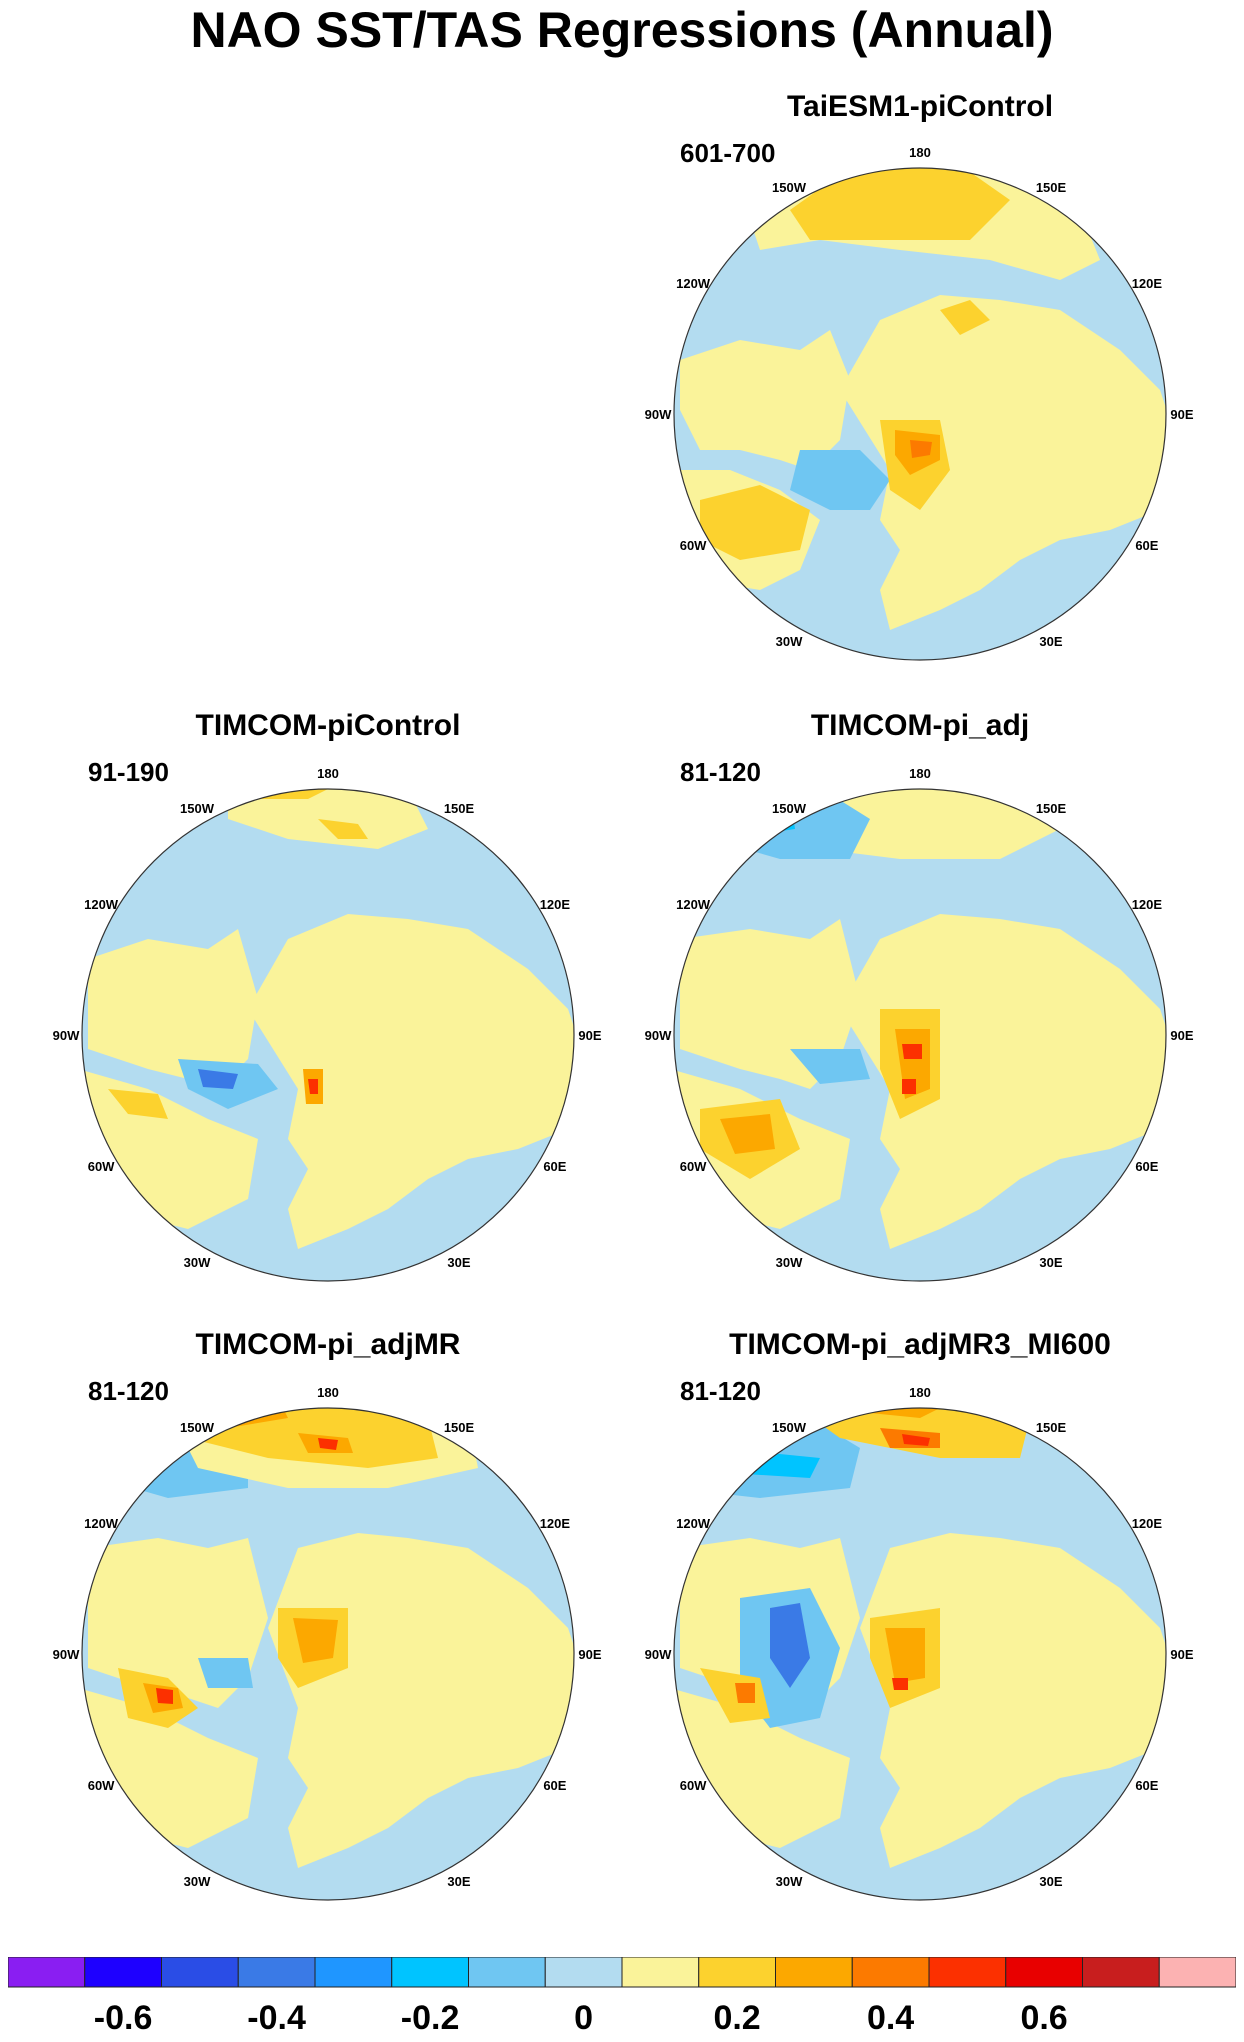  I want to click on anomaly-neg-atlantic-core, so click(790, 1645).